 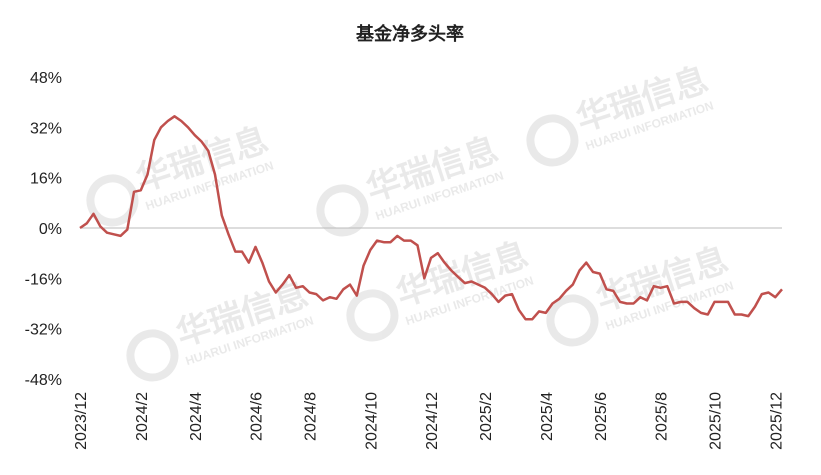 What do you see at coordinates (311, 416) in the screenshot?
I see `x-tick-label: 2024/8` at bounding box center [311, 416].